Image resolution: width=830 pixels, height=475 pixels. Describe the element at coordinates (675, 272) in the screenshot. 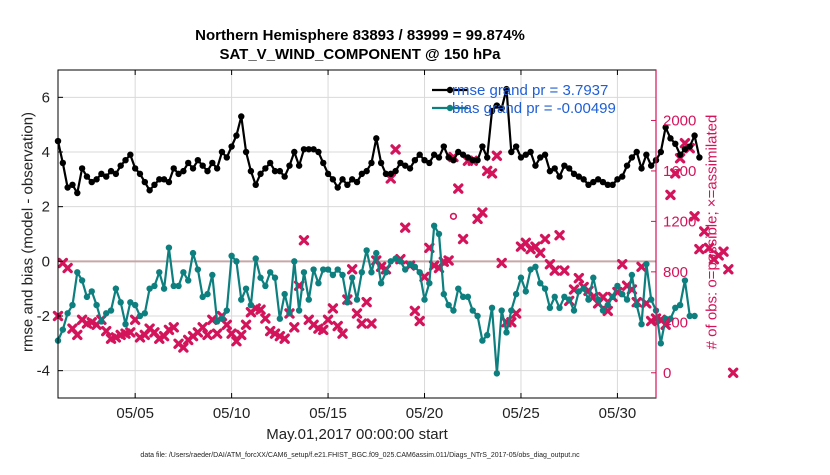

I see `y-tick-label-right: 800` at that location.